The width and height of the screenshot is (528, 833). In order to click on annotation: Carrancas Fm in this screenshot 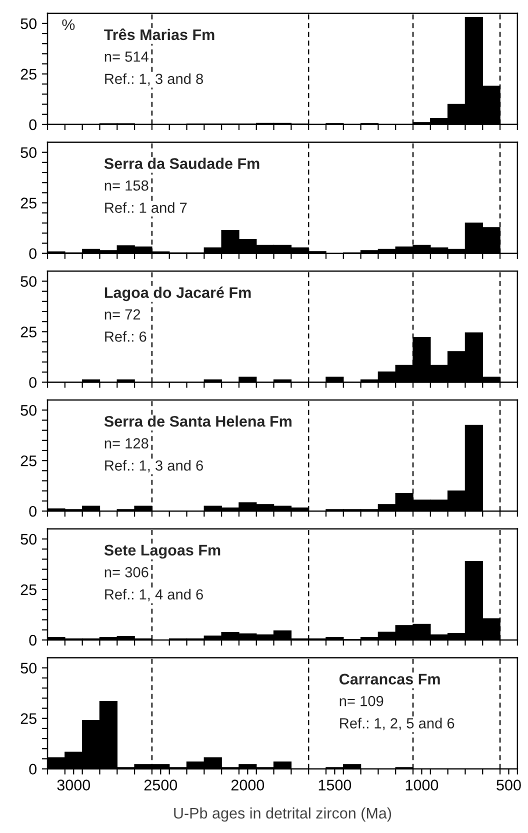, I will do `click(390, 679)`.